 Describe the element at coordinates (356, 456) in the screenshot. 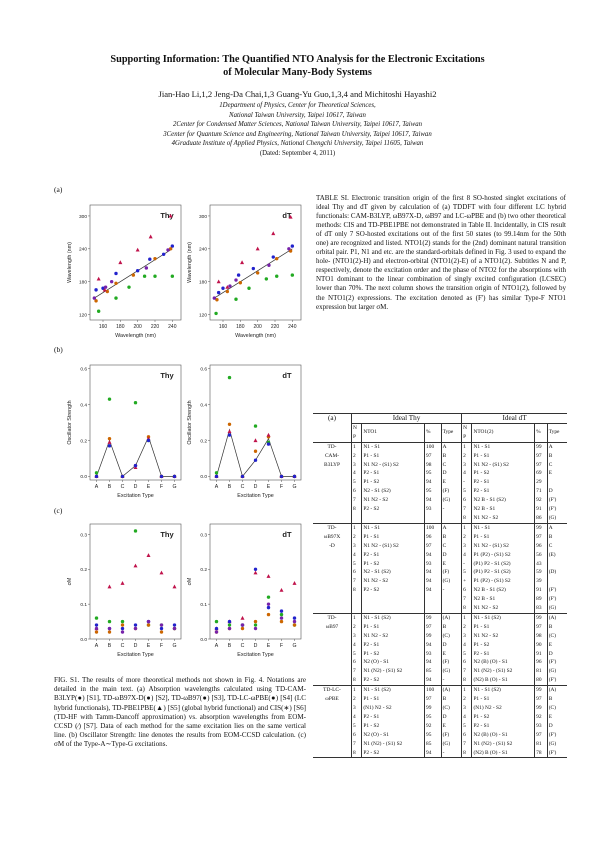

I see `row-n: 2` at that location.